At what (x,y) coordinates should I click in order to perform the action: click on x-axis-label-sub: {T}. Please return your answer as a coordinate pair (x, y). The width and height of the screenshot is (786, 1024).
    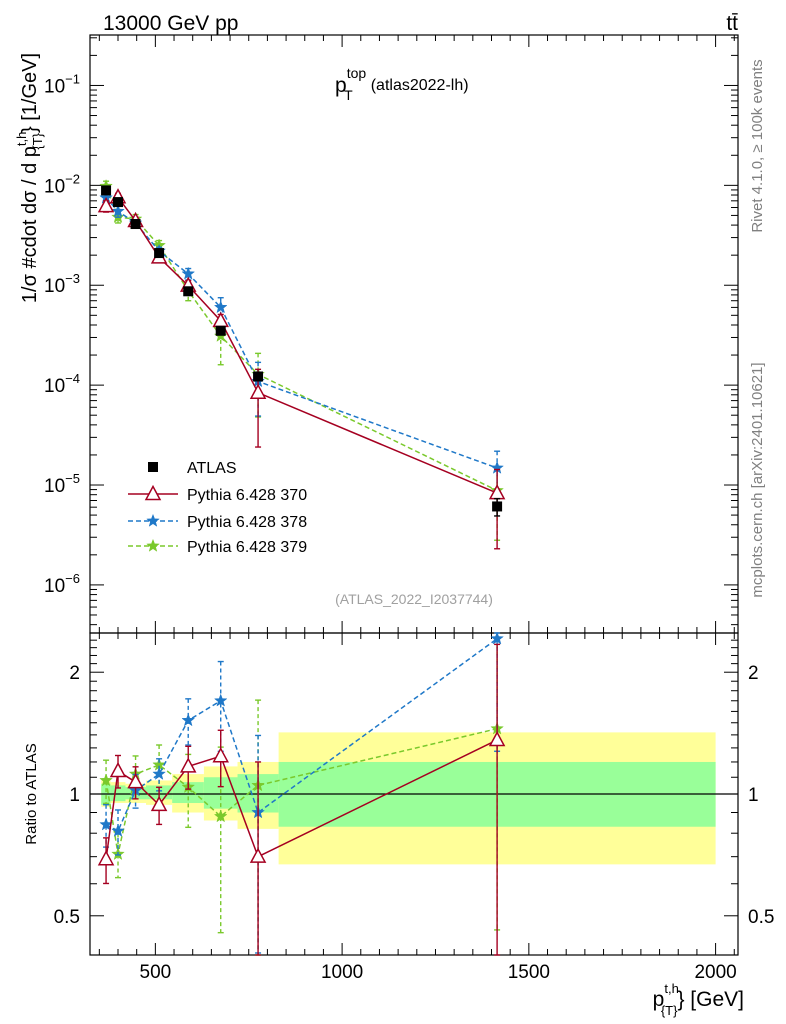
    Looking at the image, I should click on (669, 1010).